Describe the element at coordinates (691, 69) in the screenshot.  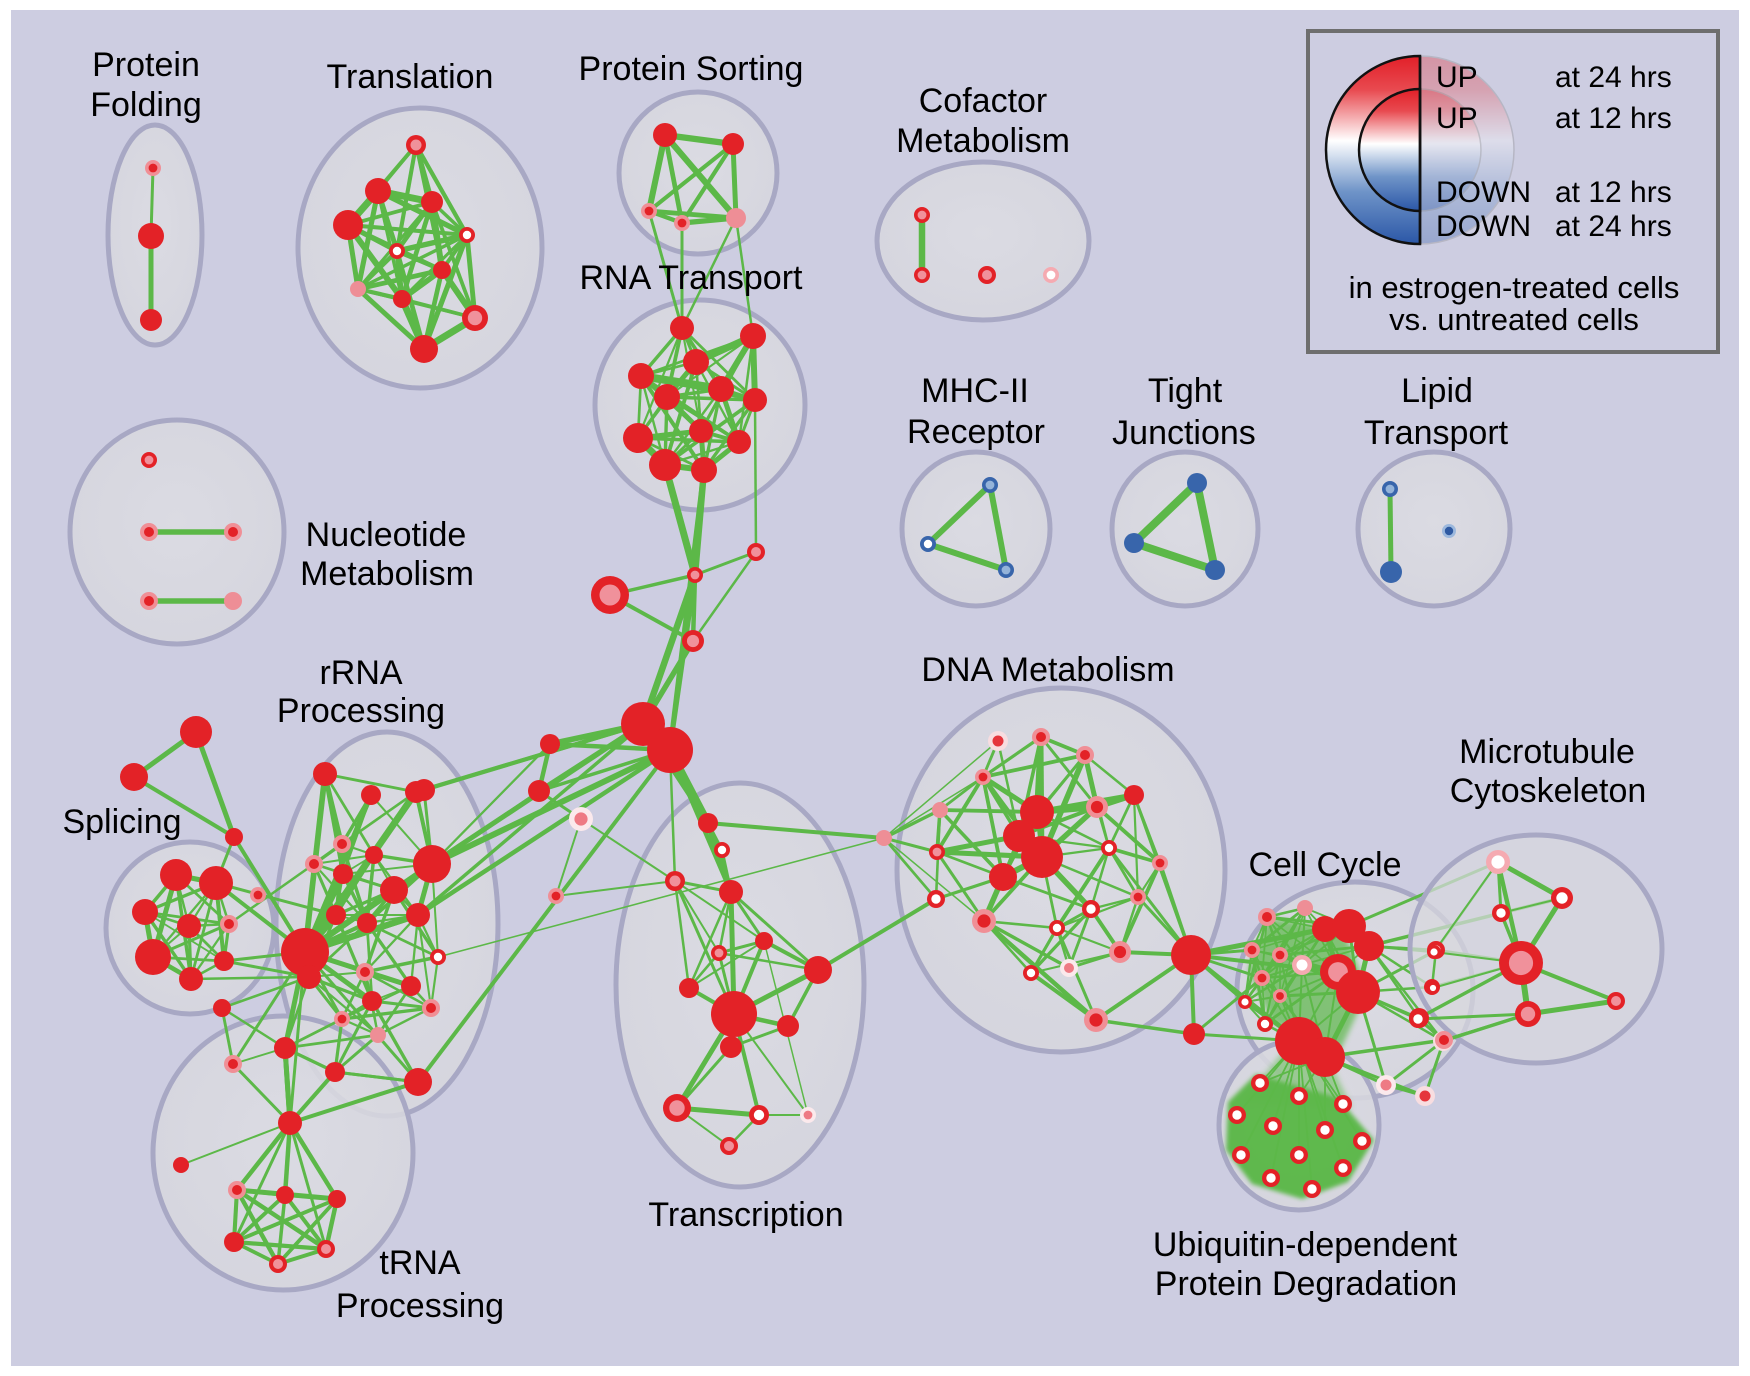
I see `svg-text: Protein Sorting` at that location.